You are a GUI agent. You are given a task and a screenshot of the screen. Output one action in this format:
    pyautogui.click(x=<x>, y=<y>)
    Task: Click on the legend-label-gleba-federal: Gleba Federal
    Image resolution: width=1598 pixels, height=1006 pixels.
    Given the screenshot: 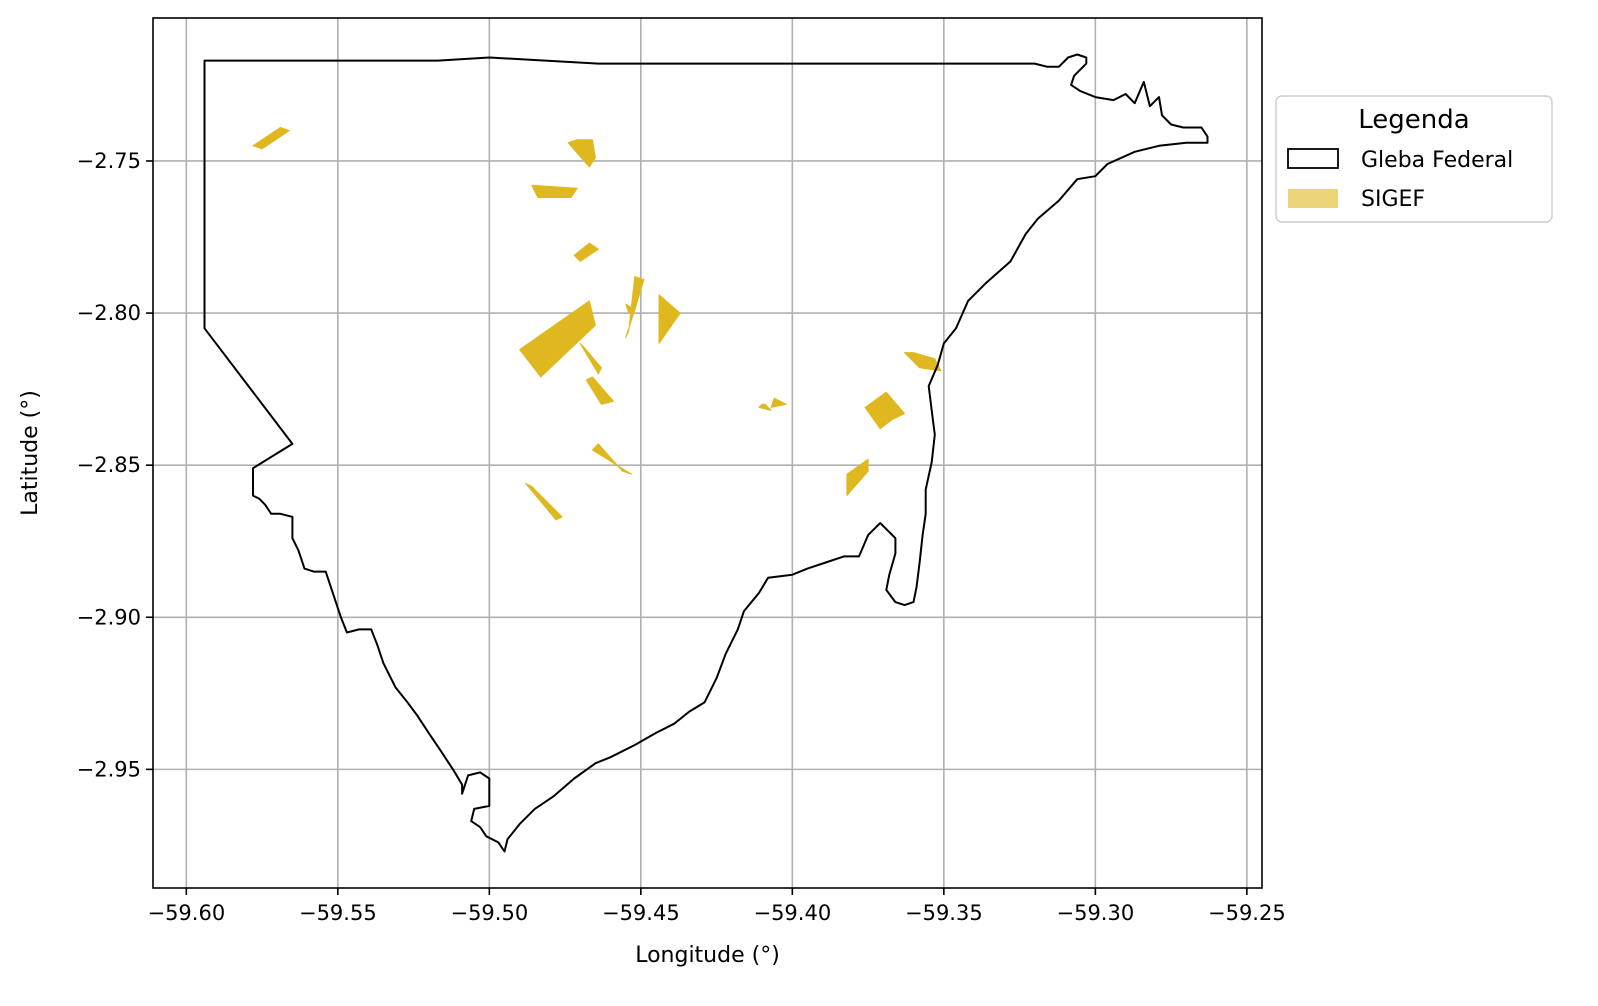 What is the action you would take?
    pyautogui.click(x=1437, y=160)
    